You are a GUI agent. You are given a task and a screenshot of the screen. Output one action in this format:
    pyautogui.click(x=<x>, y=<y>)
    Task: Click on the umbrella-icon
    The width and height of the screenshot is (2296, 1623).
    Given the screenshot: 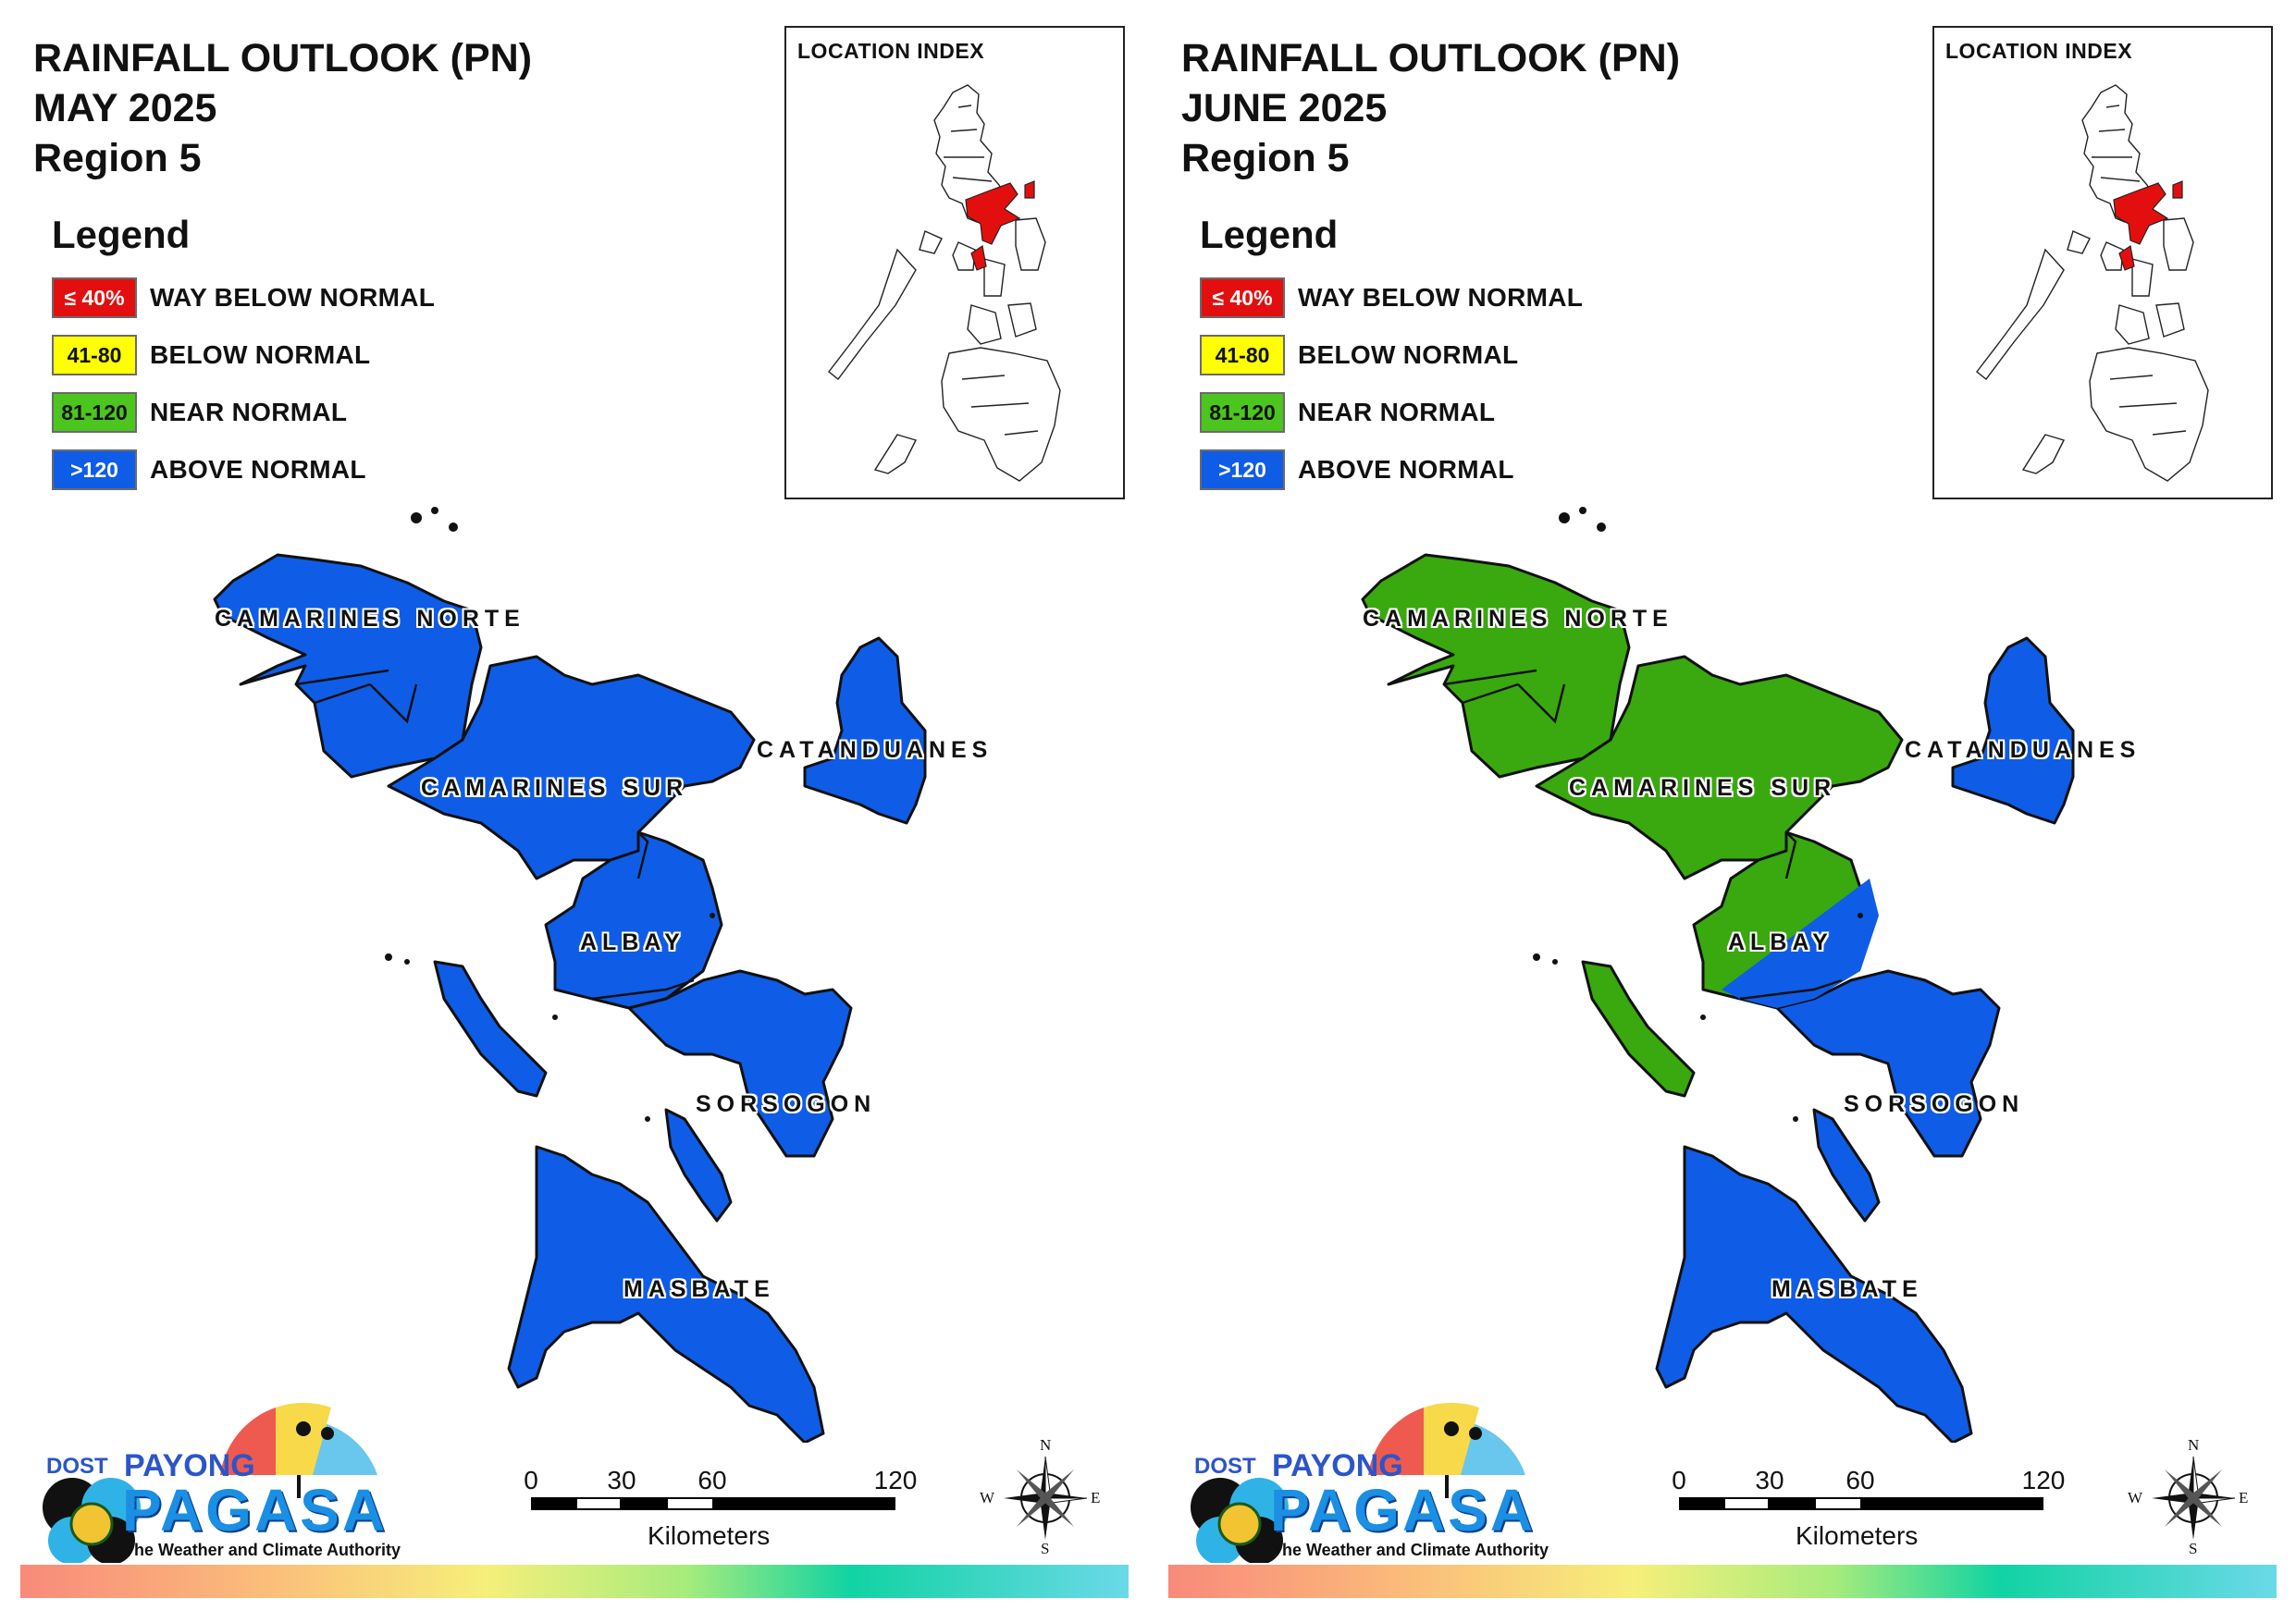 What is the action you would take?
    pyautogui.click(x=1358, y=1482)
    